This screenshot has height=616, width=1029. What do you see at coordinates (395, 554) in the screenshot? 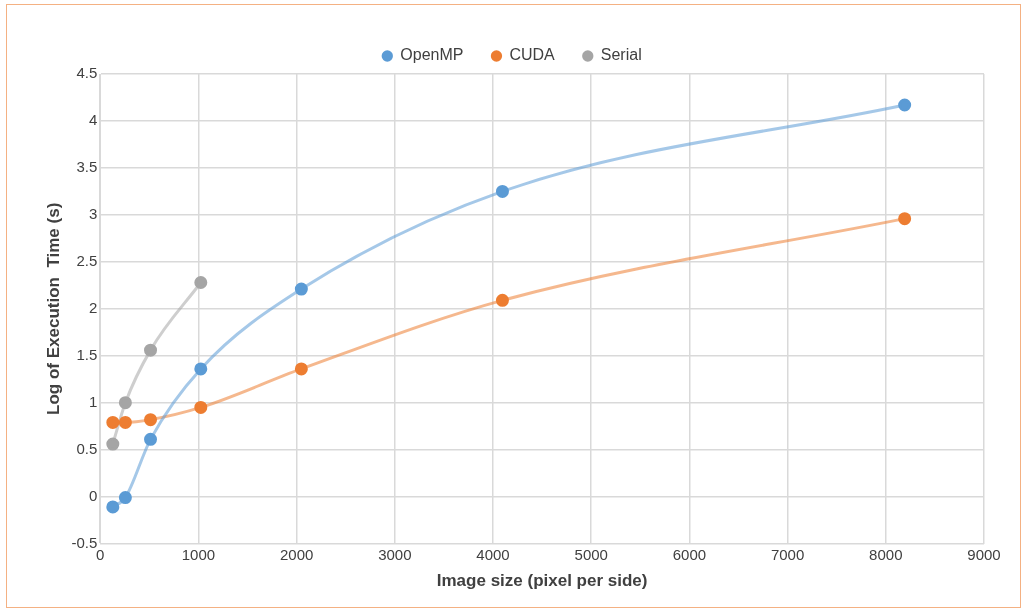
I see `x-tick-label: 3000` at bounding box center [395, 554].